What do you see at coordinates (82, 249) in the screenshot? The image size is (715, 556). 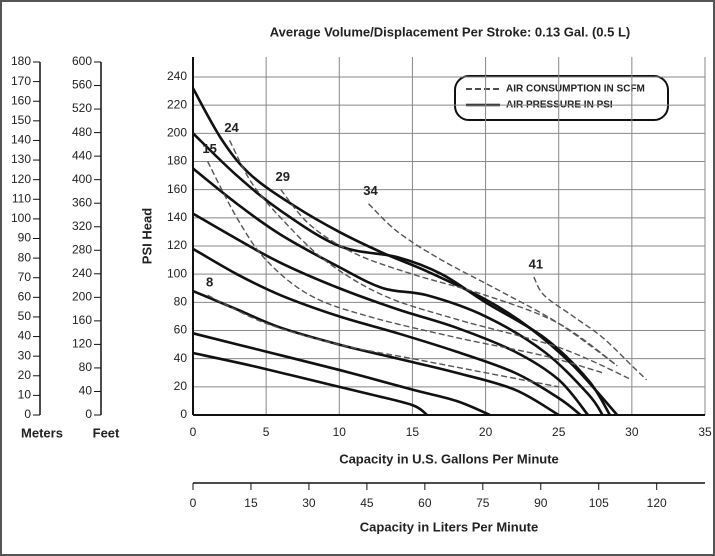 I see `feet-tick-label: 280` at bounding box center [82, 249].